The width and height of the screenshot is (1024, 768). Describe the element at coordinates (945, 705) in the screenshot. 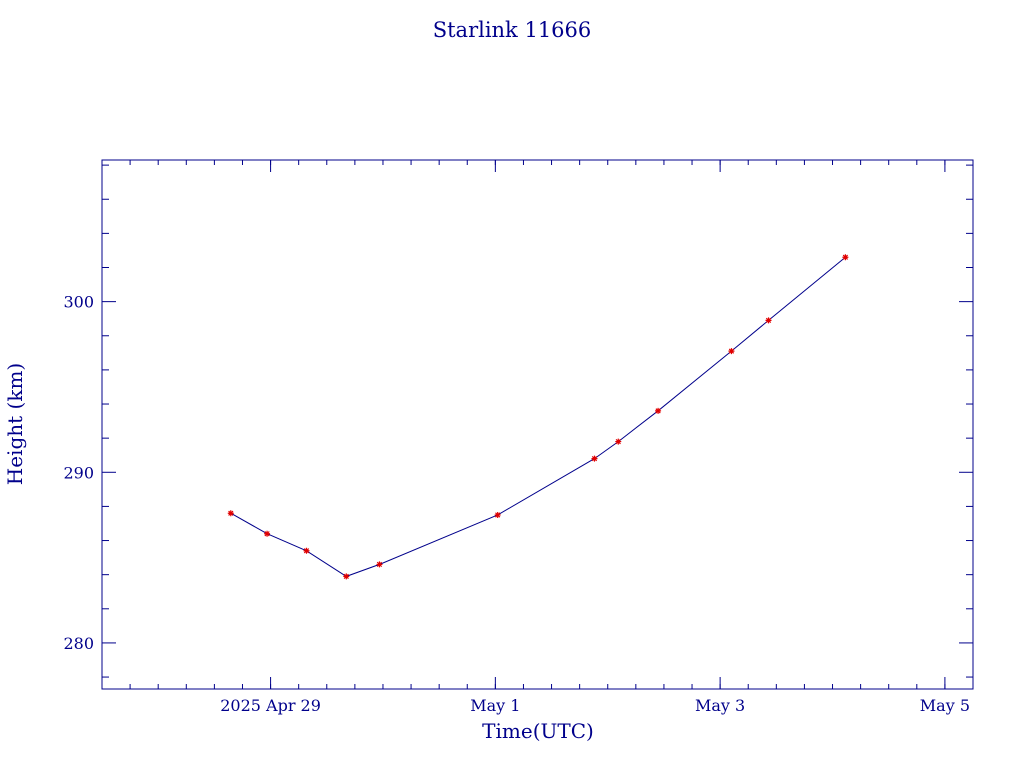

I see `x-tick-label: May 5` at that location.